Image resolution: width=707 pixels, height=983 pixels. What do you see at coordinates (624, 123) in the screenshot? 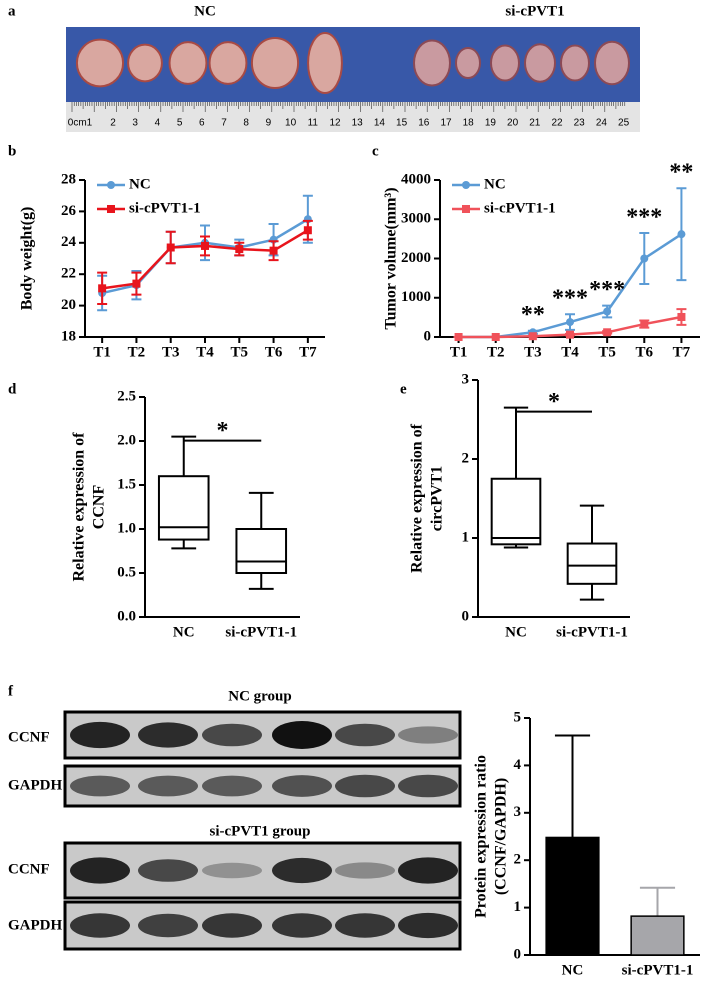
I see `ruler-label: 25` at bounding box center [624, 123].